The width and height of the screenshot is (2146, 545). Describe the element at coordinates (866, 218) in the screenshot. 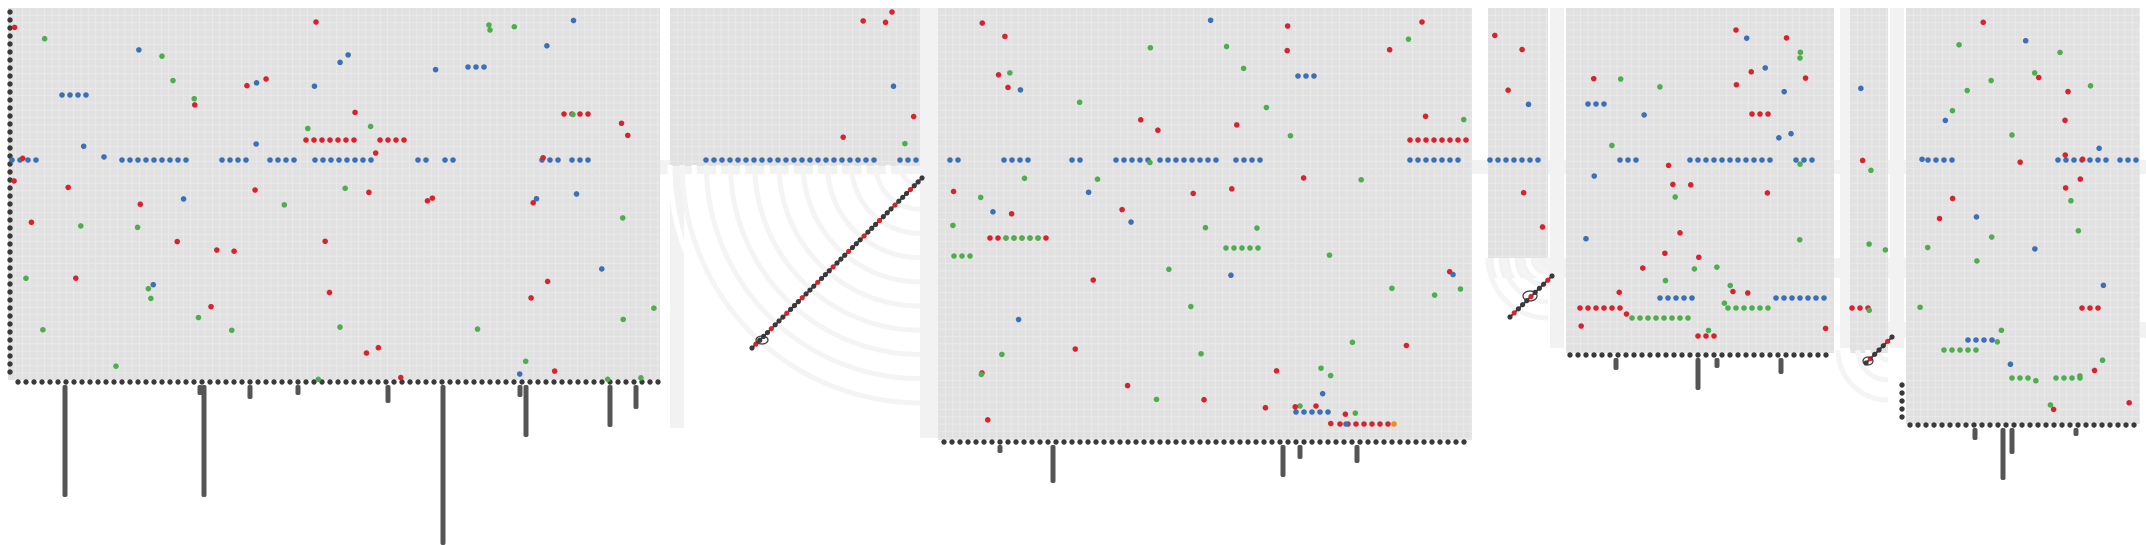

I see `connector-arc` at that location.